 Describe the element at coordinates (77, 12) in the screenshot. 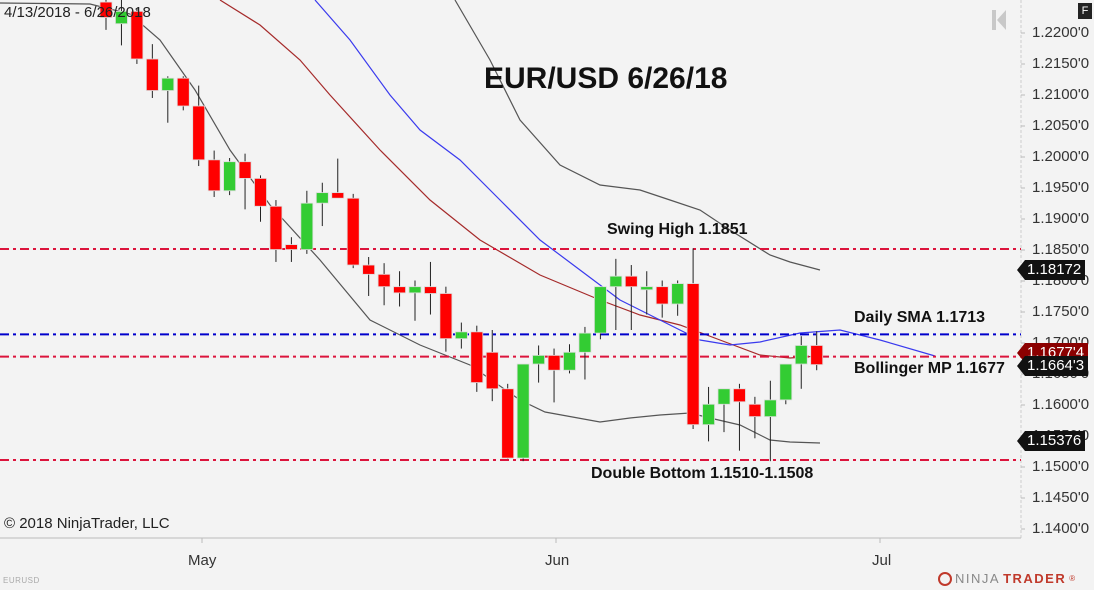

I see `date-range-label: 4/13/2018 - 6/26/2018` at that location.